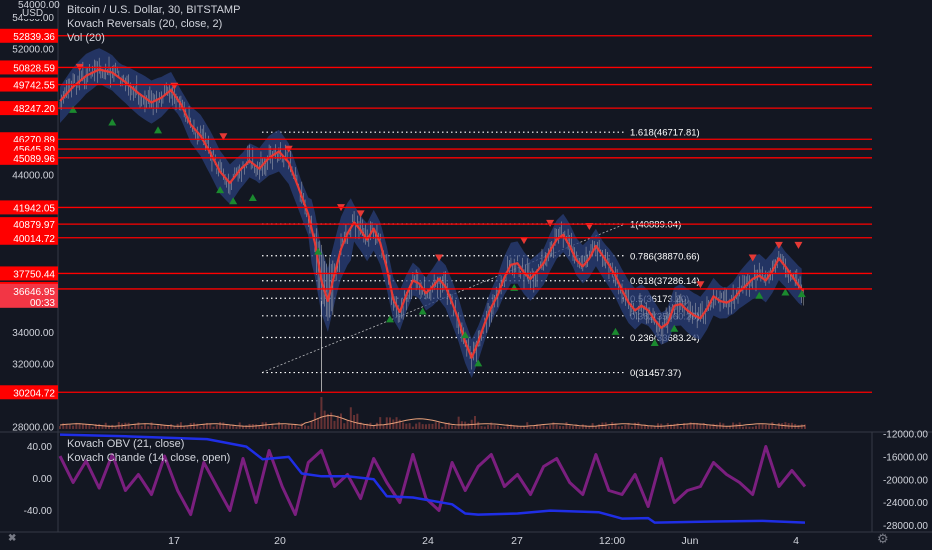  Describe the element at coordinates (12, 538) in the screenshot. I see `tradingview-logo: ✖` at that location.